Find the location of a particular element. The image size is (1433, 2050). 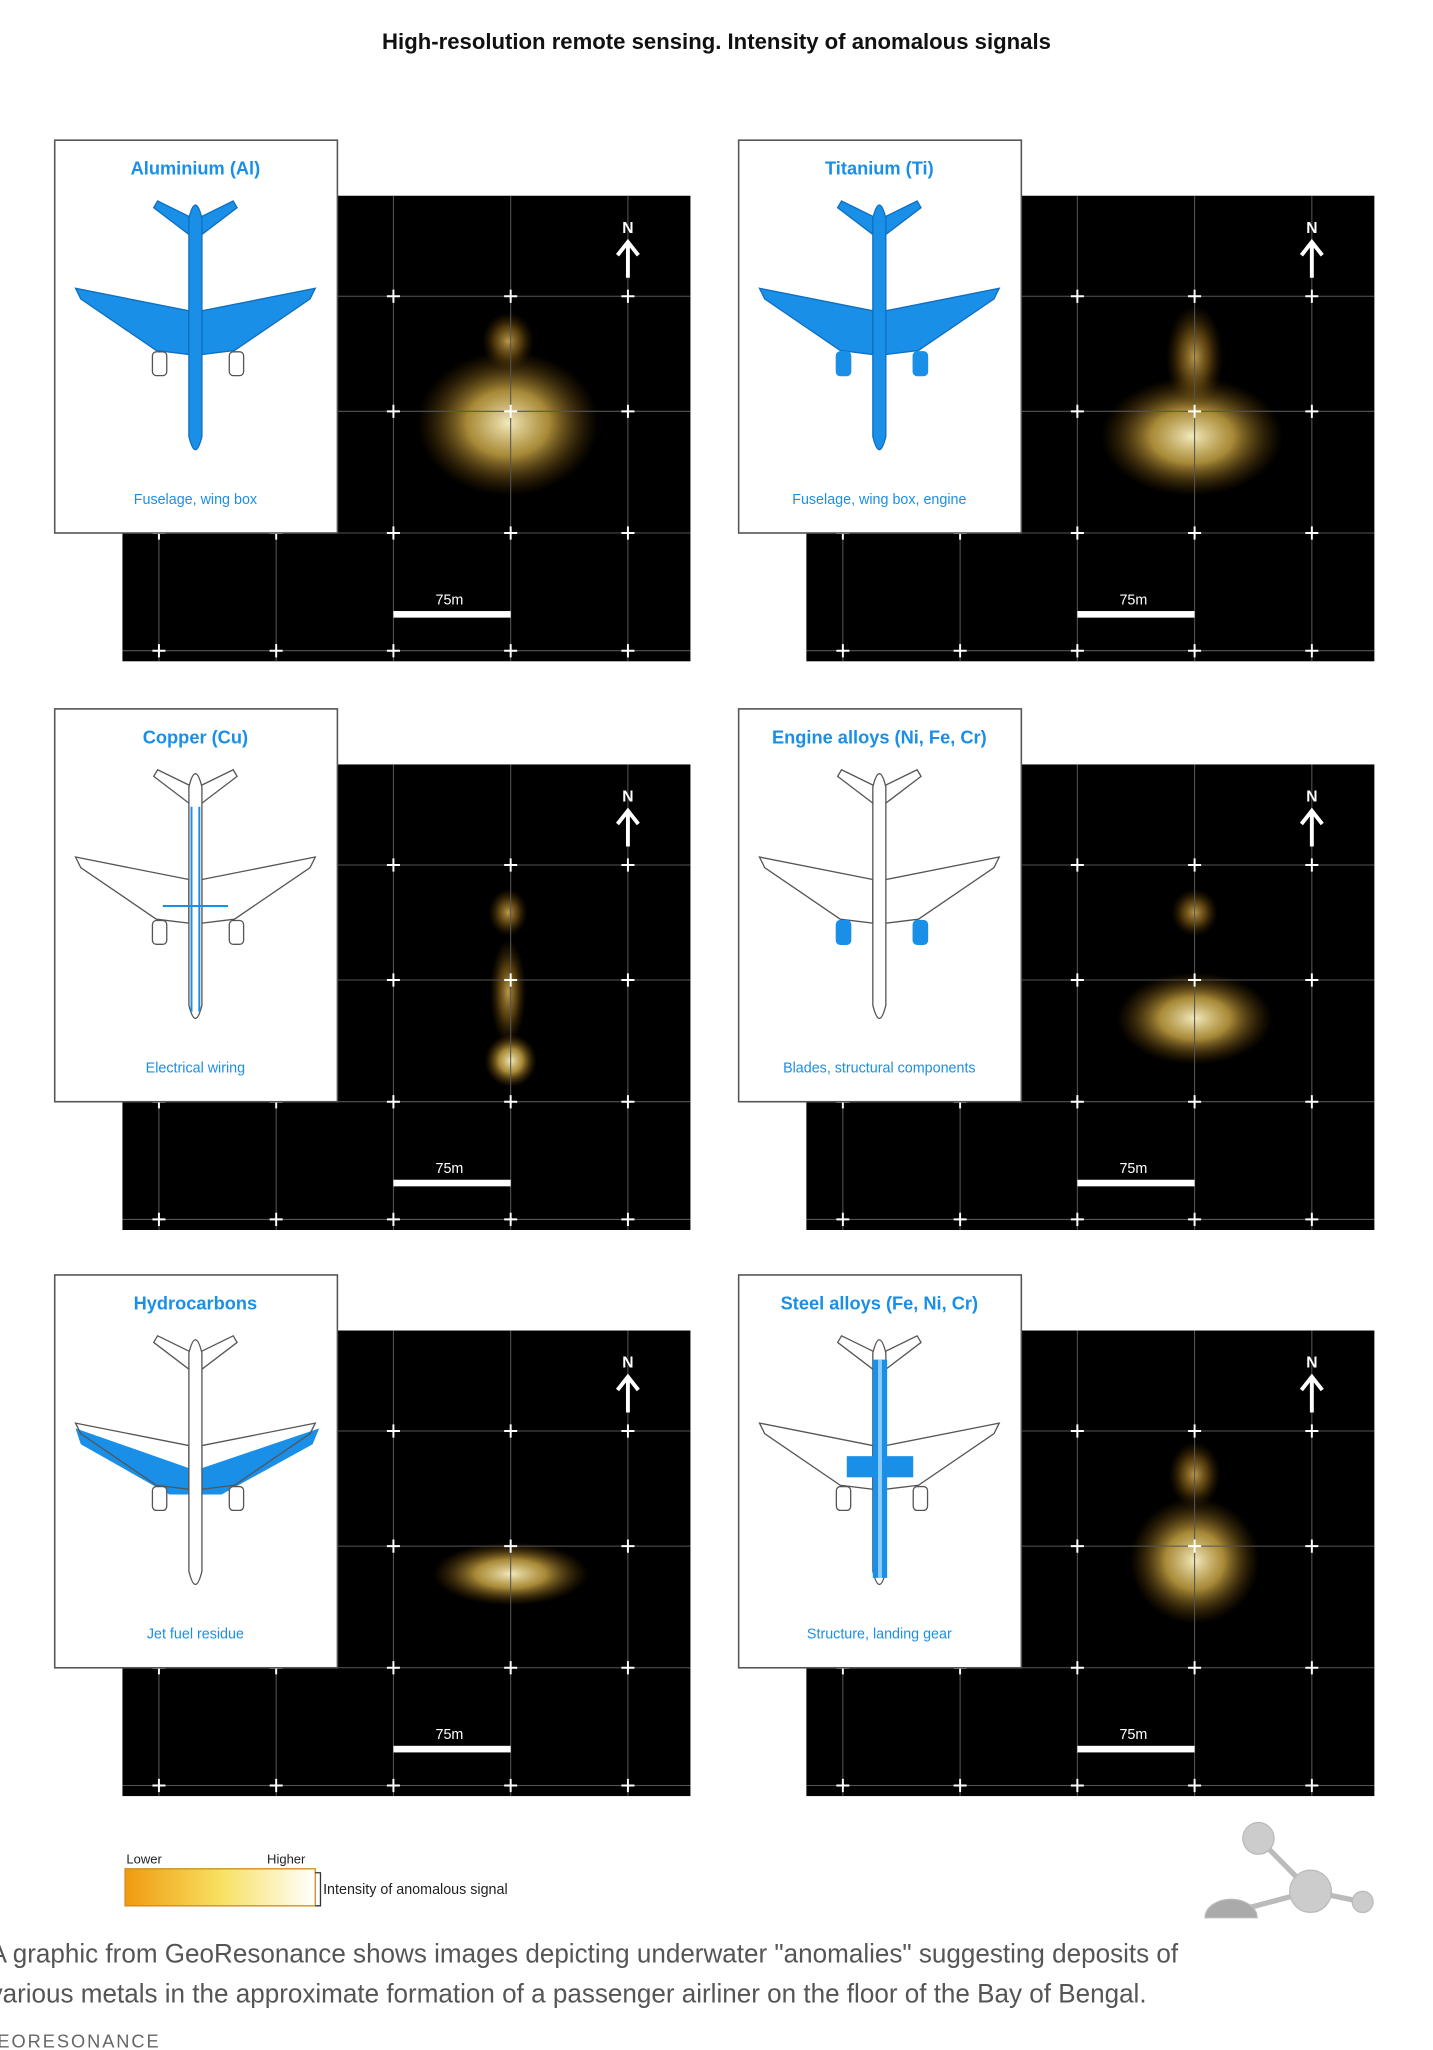

highlight is located at coordinates (880, 1468).